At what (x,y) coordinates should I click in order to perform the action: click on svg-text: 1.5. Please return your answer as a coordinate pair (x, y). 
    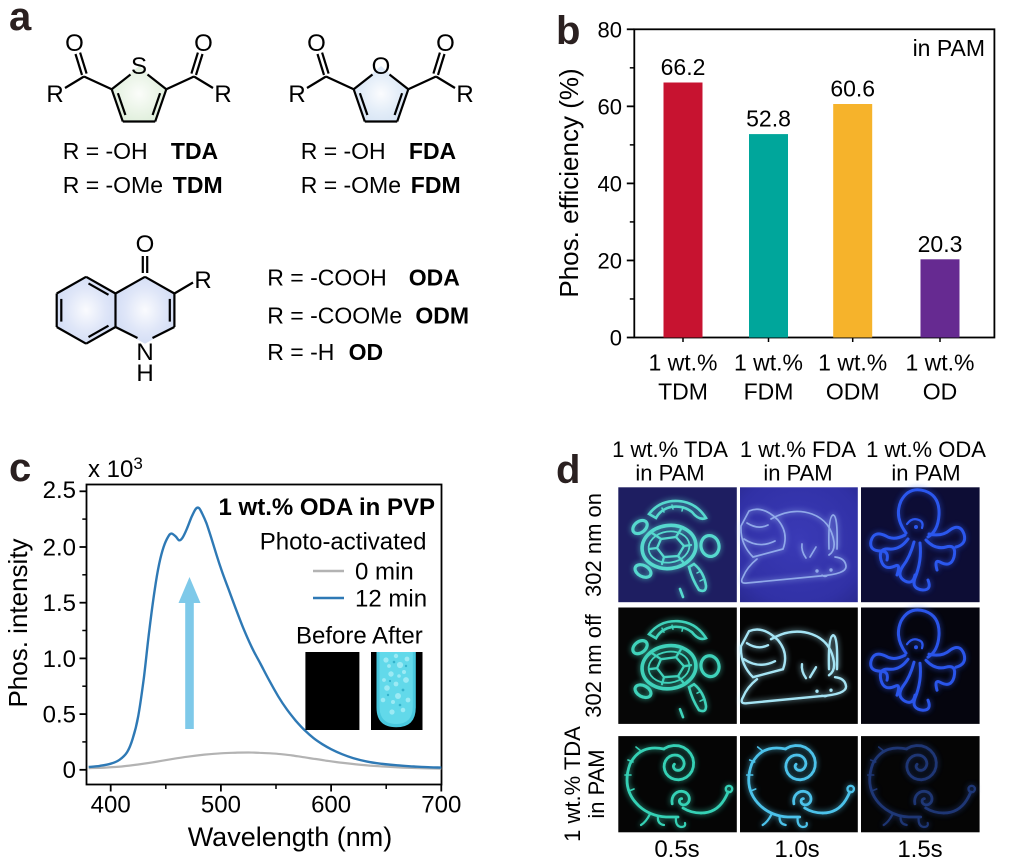
    Looking at the image, I should click on (59, 603).